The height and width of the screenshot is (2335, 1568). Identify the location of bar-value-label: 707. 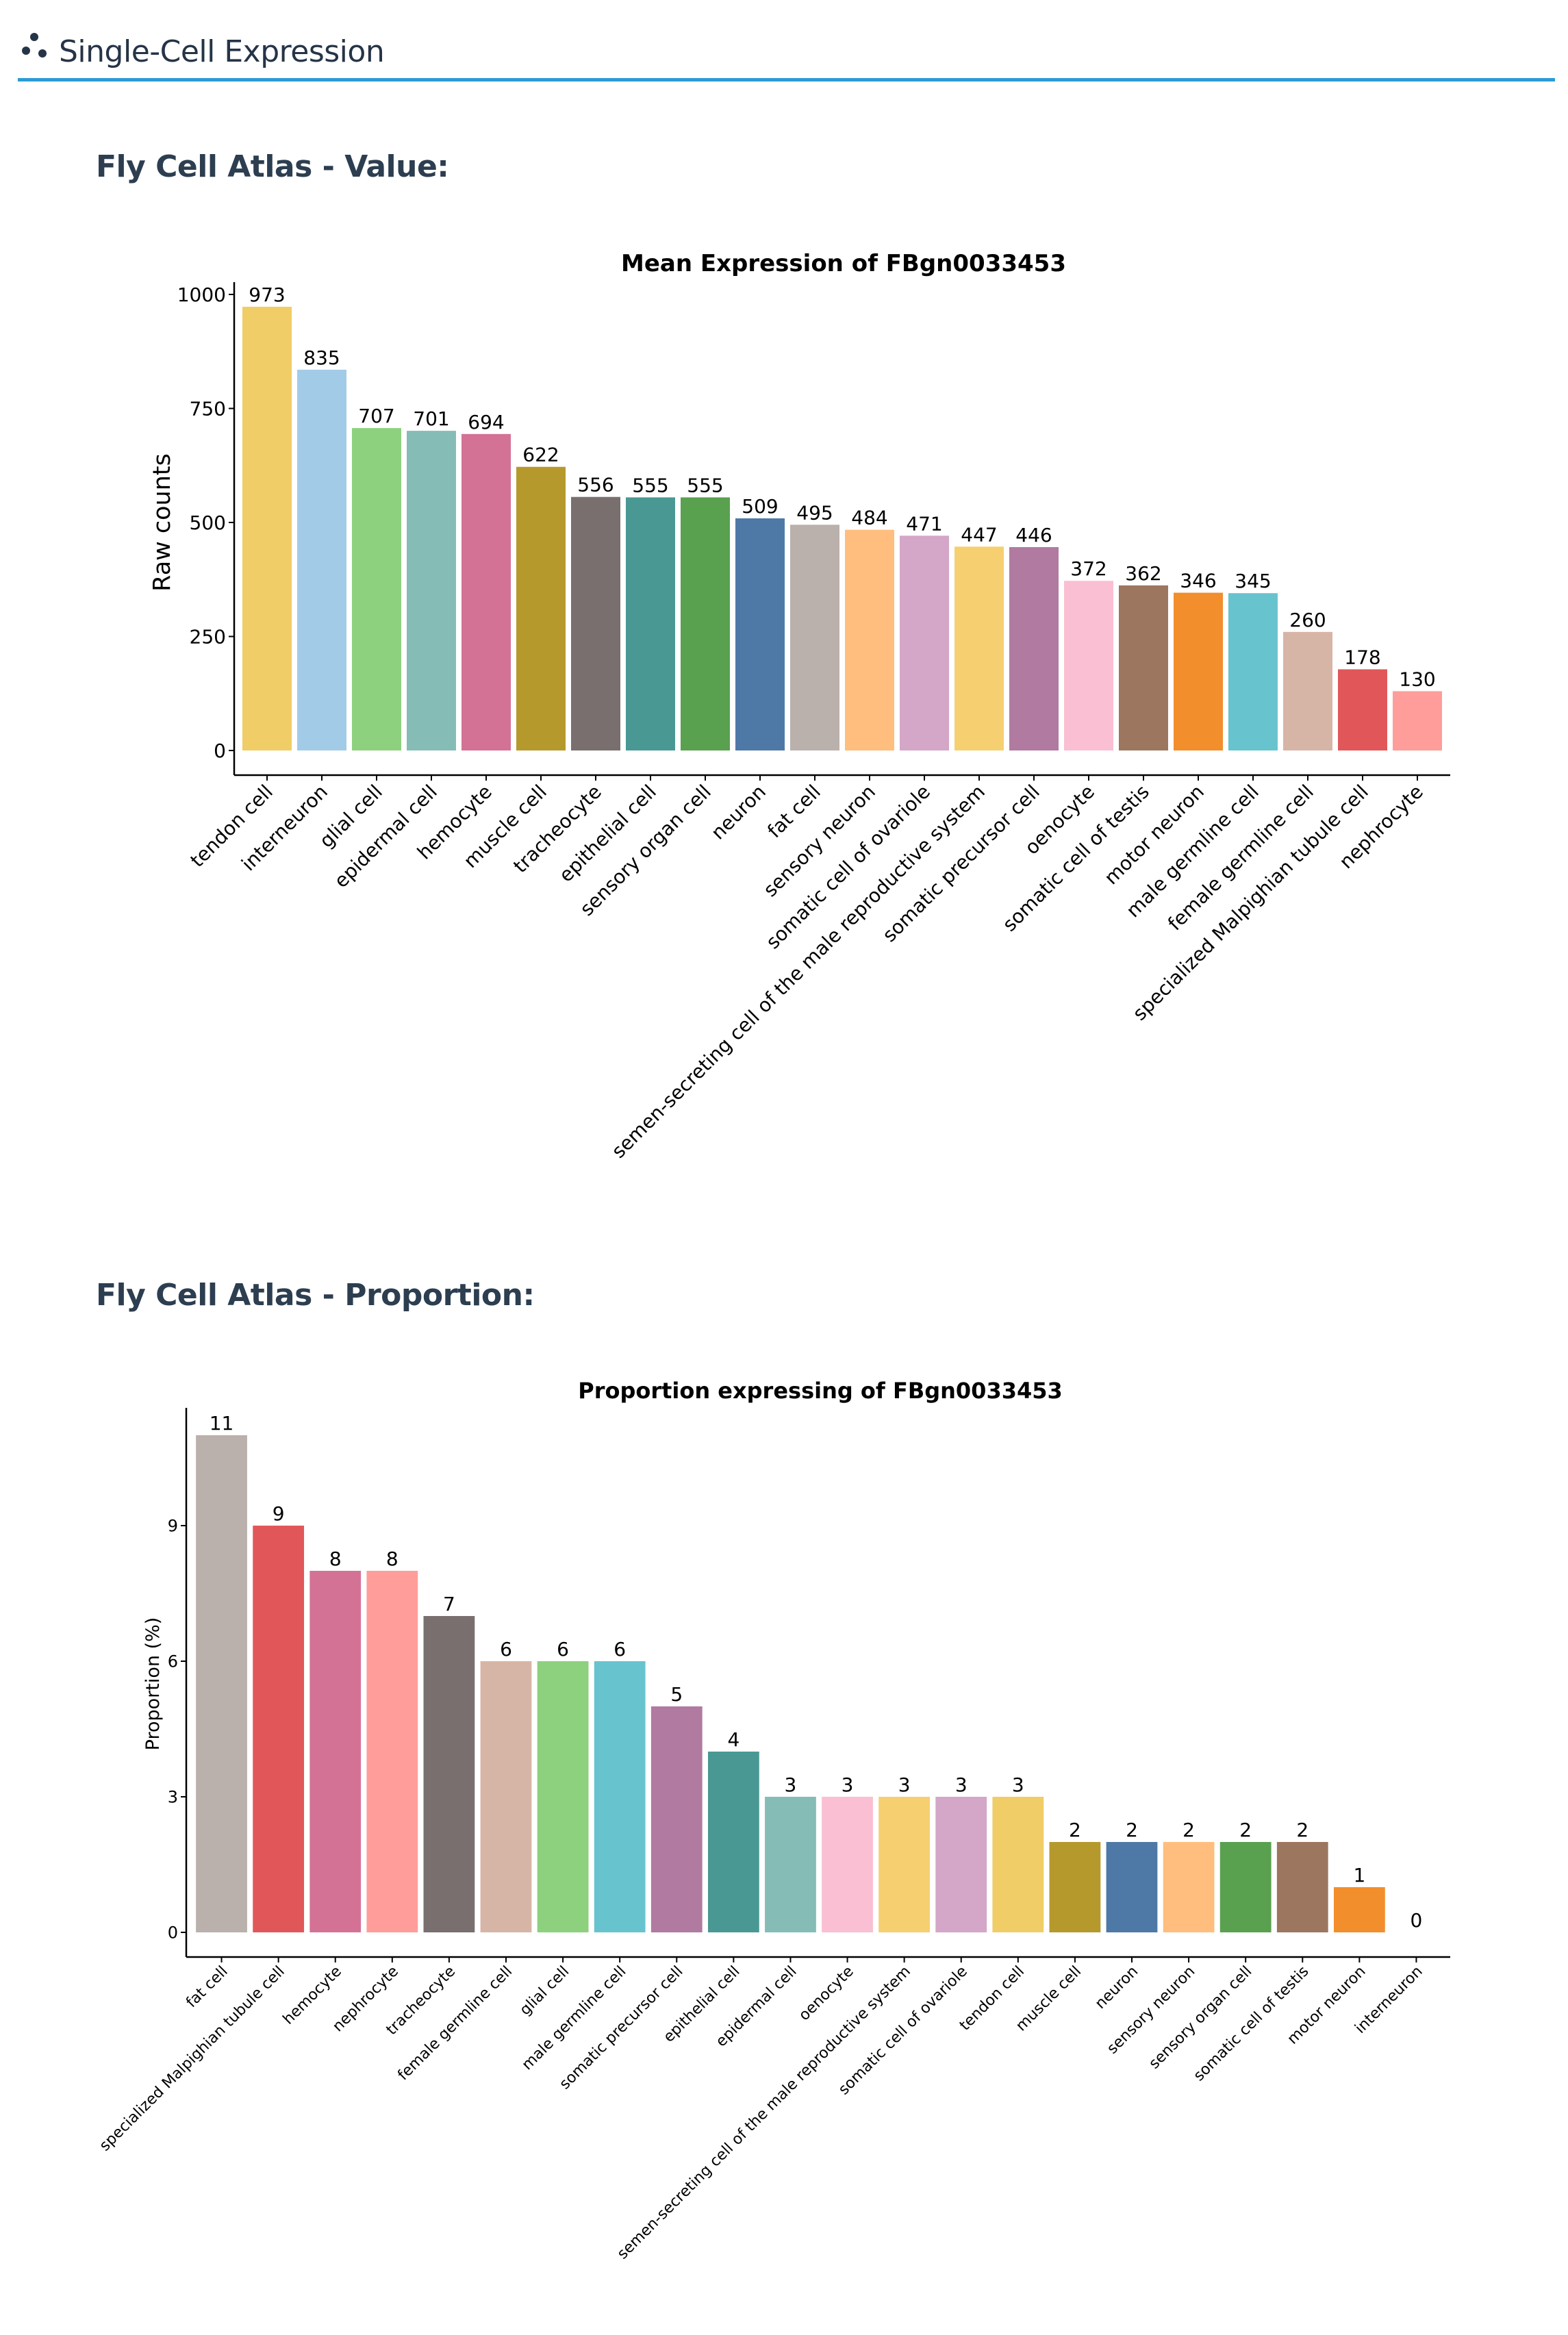
(376, 416).